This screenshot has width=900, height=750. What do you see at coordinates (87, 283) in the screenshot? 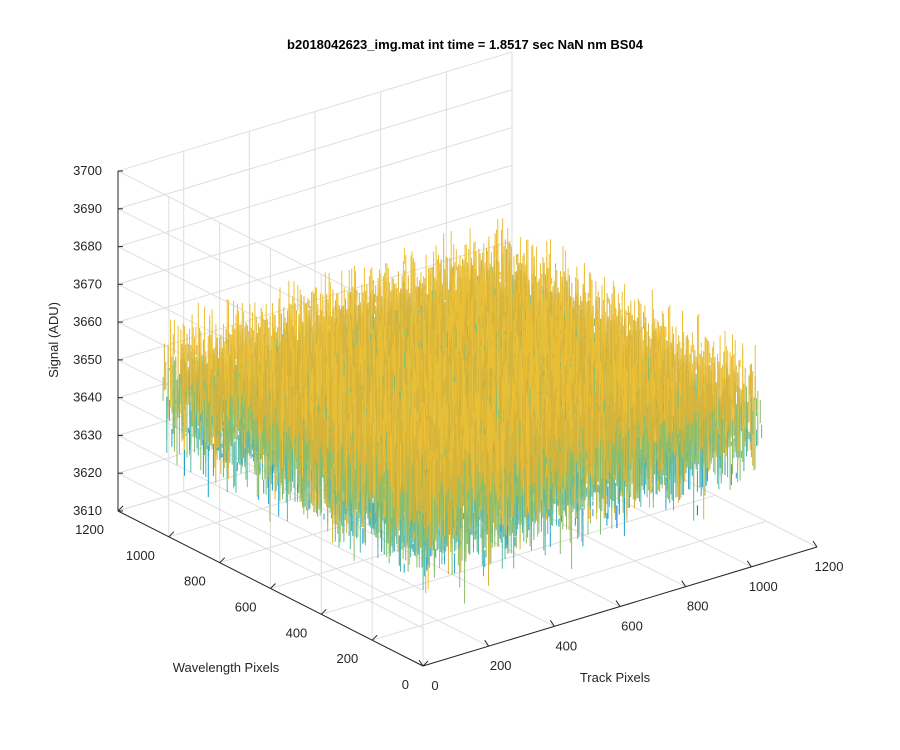
I see `z-tick-label: 3670` at bounding box center [87, 283].